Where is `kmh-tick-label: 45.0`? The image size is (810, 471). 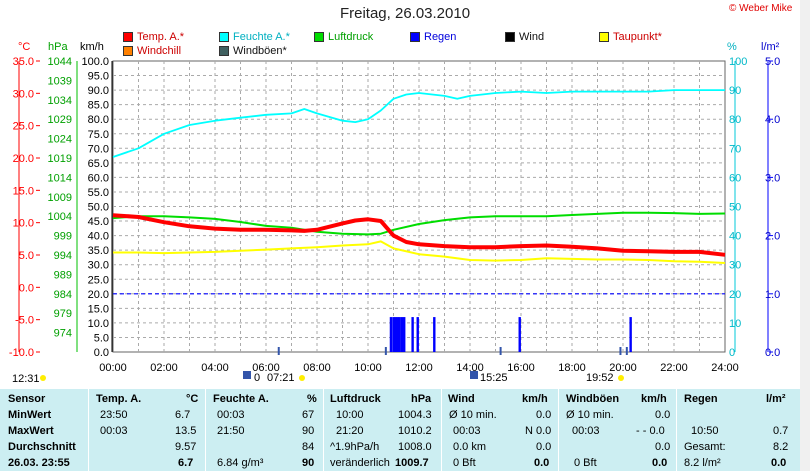
kmh-tick-label: 45.0 is located at coordinates (98, 222).